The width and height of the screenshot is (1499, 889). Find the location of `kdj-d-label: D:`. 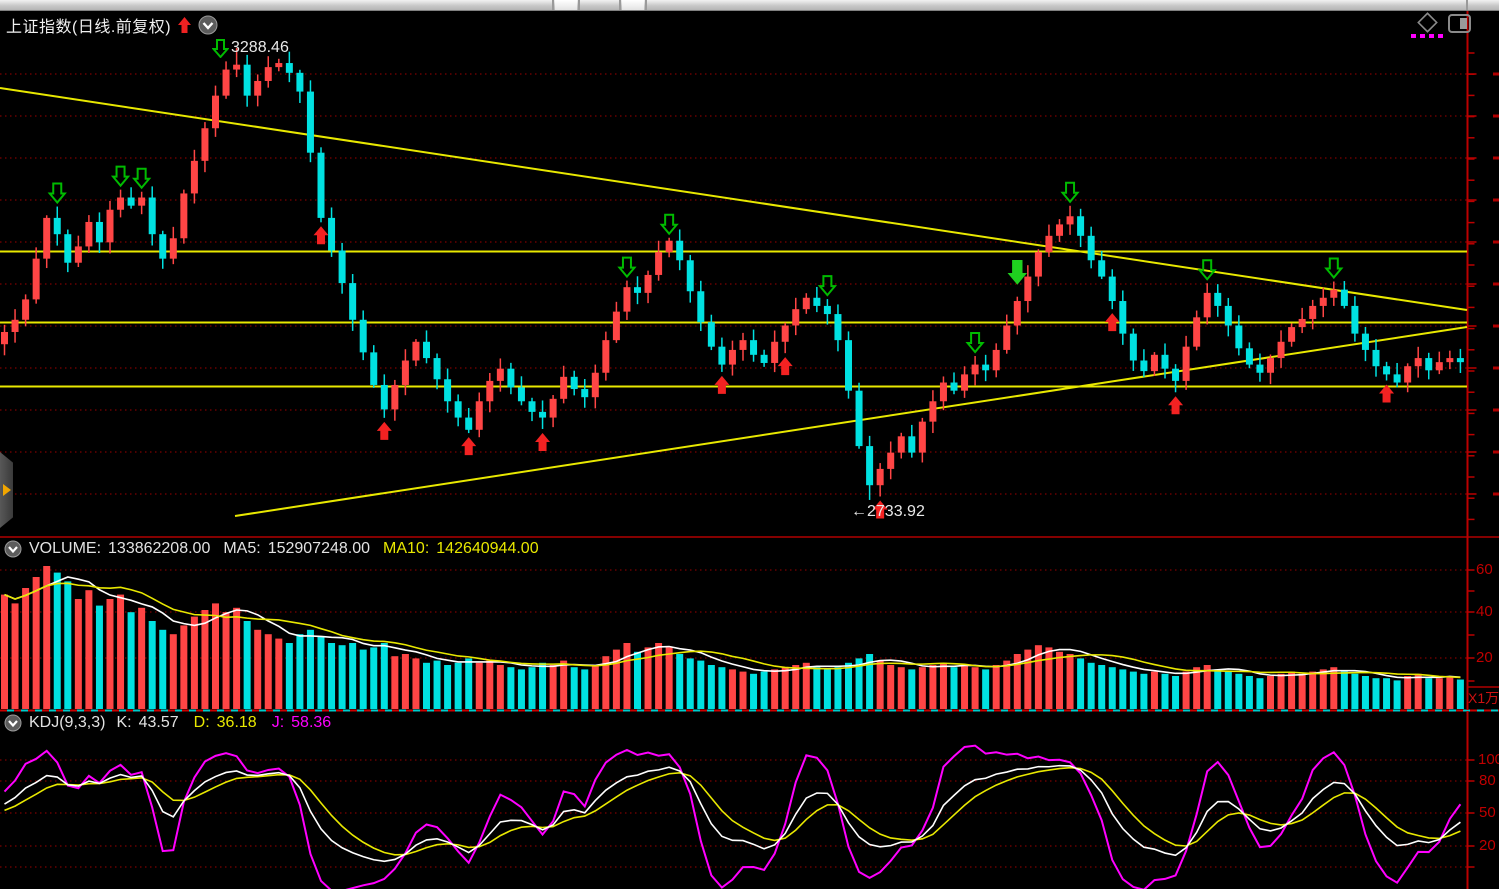

kdj-d-label: D: is located at coordinates (201, 722).